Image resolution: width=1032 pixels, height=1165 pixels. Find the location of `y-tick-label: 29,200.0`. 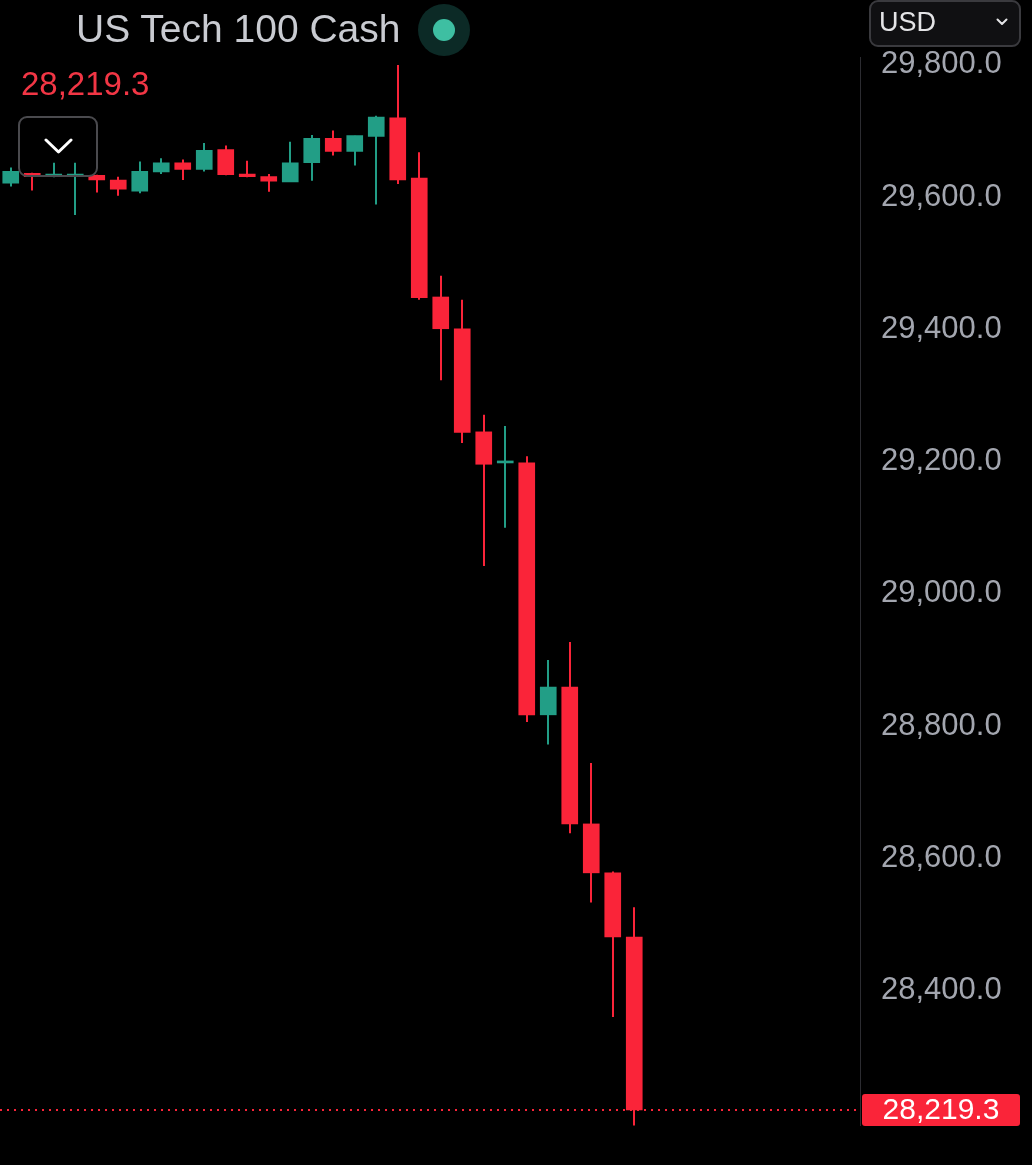

y-tick-label: 29,200.0 is located at coordinates (941, 460).